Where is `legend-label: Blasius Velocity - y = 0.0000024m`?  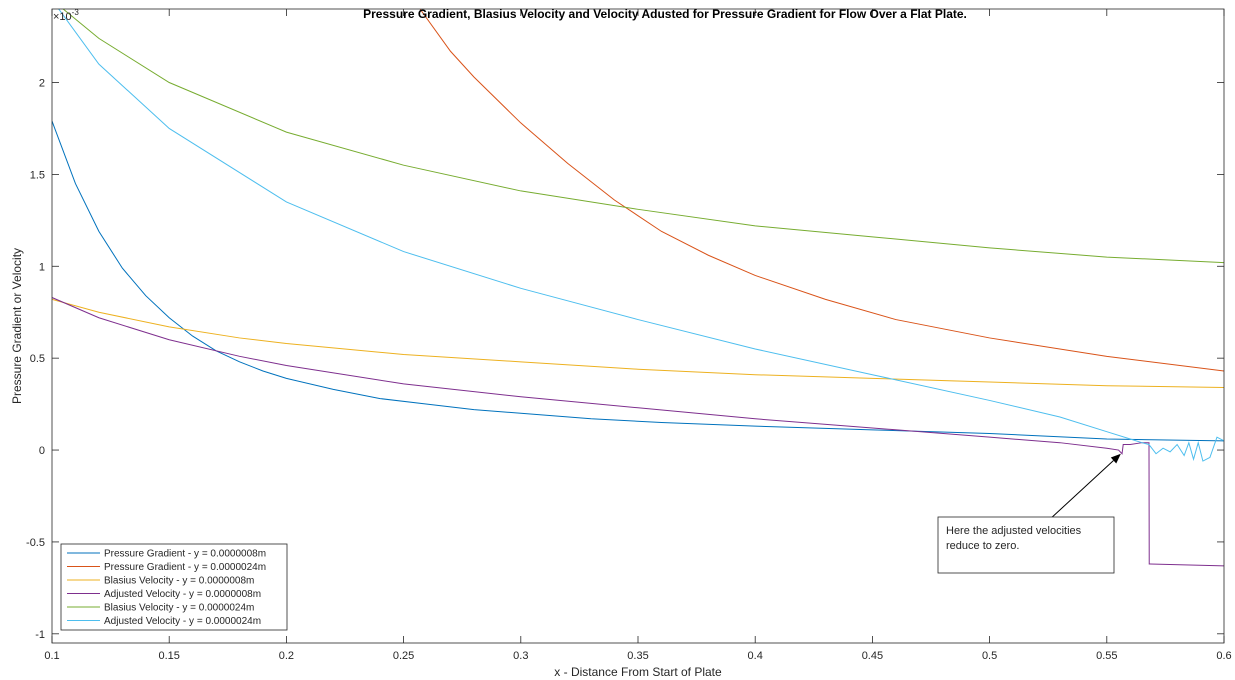 legend-label: Blasius Velocity - y = 0.0000024m is located at coordinates (179, 608).